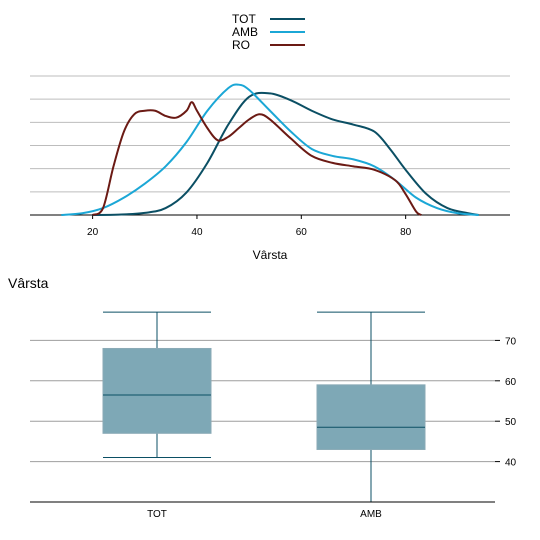 Image resolution: width=540 pixels, height=540 pixels. Describe the element at coordinates (197, 232) in the screenshot. I see `x-tick-label: 40` at that location.